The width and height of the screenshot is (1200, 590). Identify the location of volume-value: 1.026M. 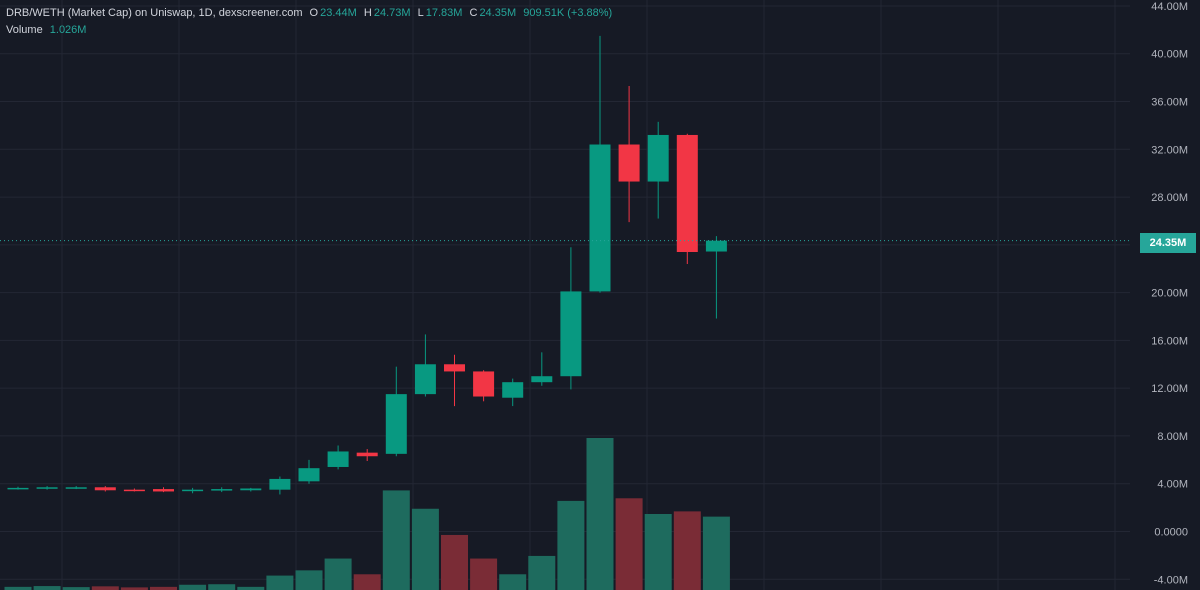
(68, 30).